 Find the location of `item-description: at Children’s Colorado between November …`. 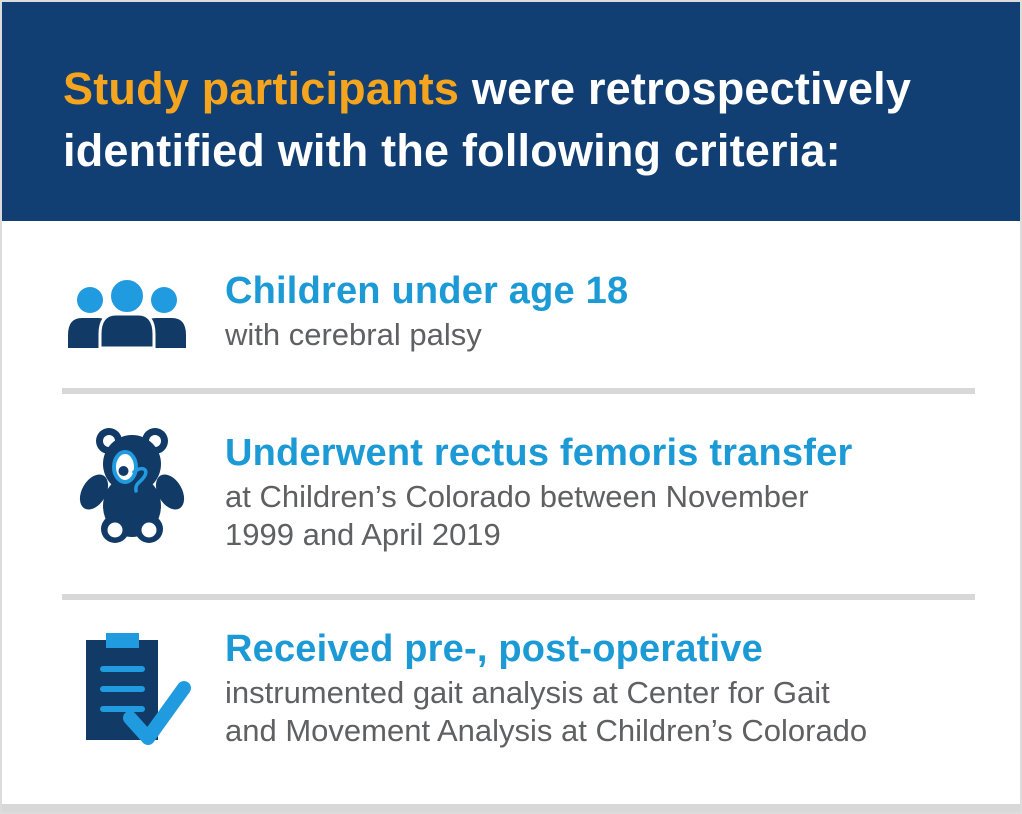

item-description: at Children’s Colorado between November … is located at coordinates (517, 515).